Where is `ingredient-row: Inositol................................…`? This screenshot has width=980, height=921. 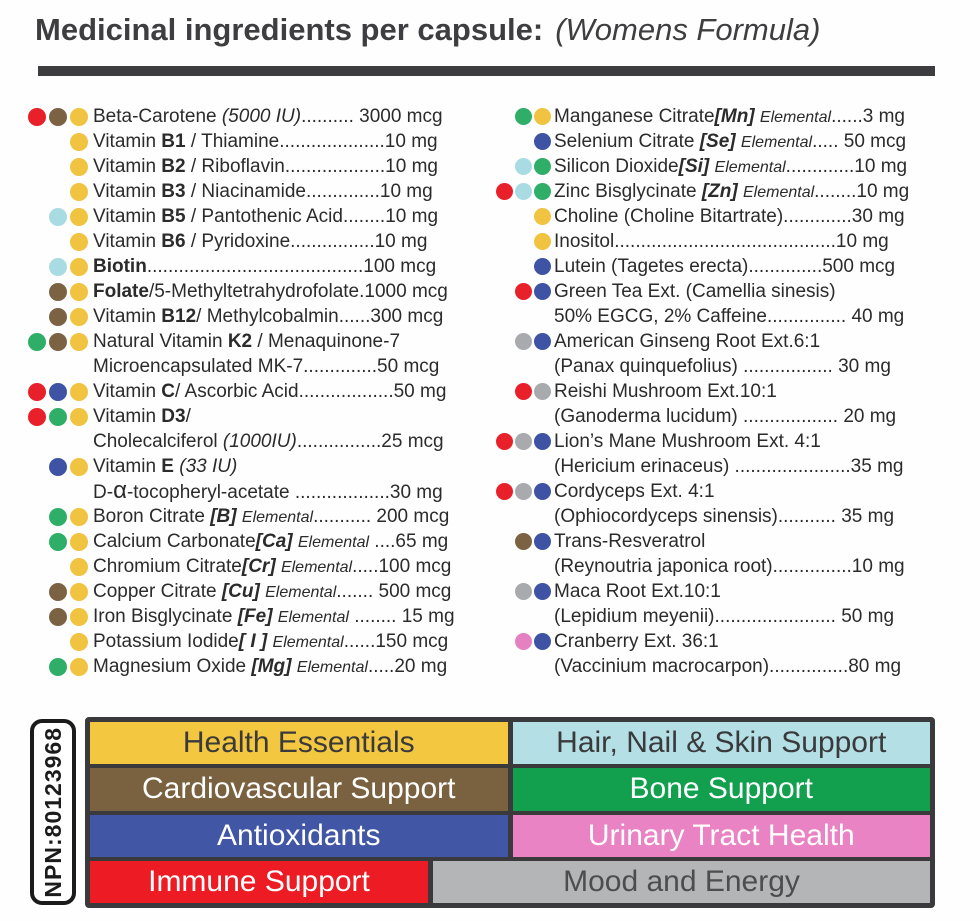 ingredient-row: Inositol................................… is located at coordinates (725, 241).